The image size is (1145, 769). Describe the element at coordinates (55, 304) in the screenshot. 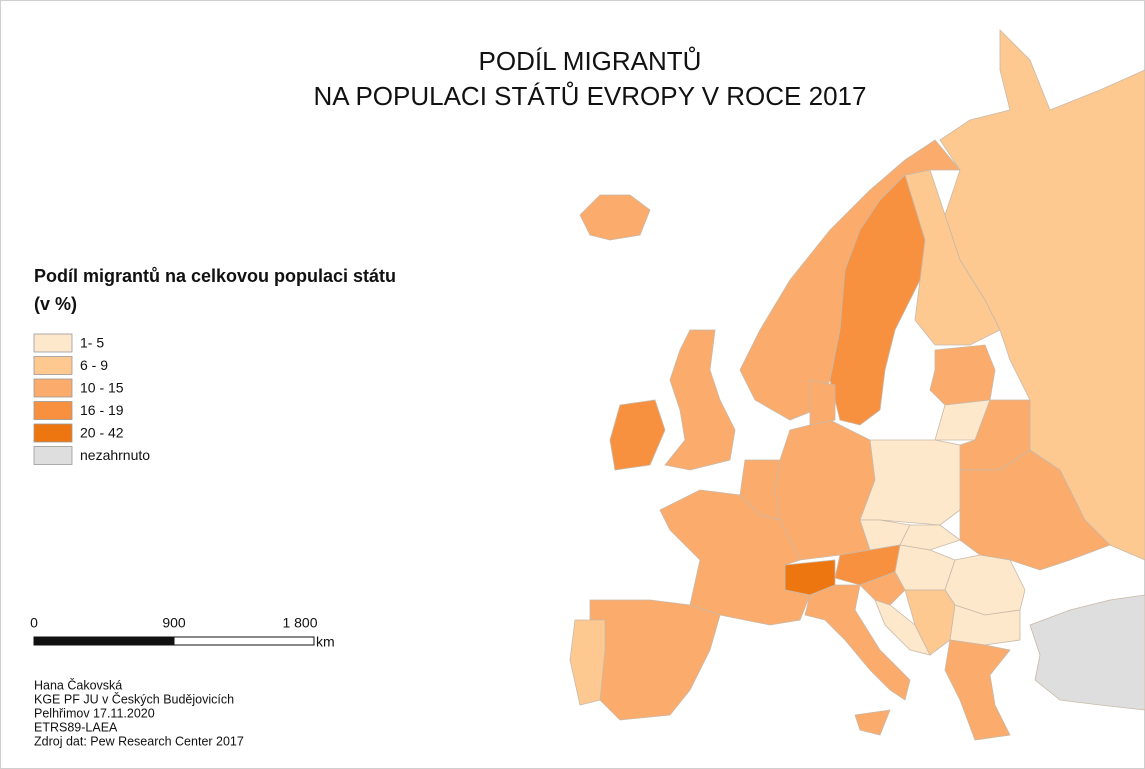

I see `legend-title: (v %)` at that location.